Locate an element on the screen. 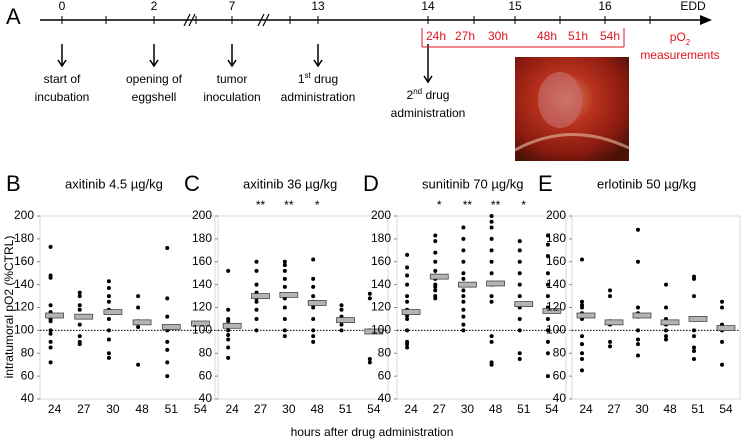  text-part: start of is located at coordinates (62, 79).